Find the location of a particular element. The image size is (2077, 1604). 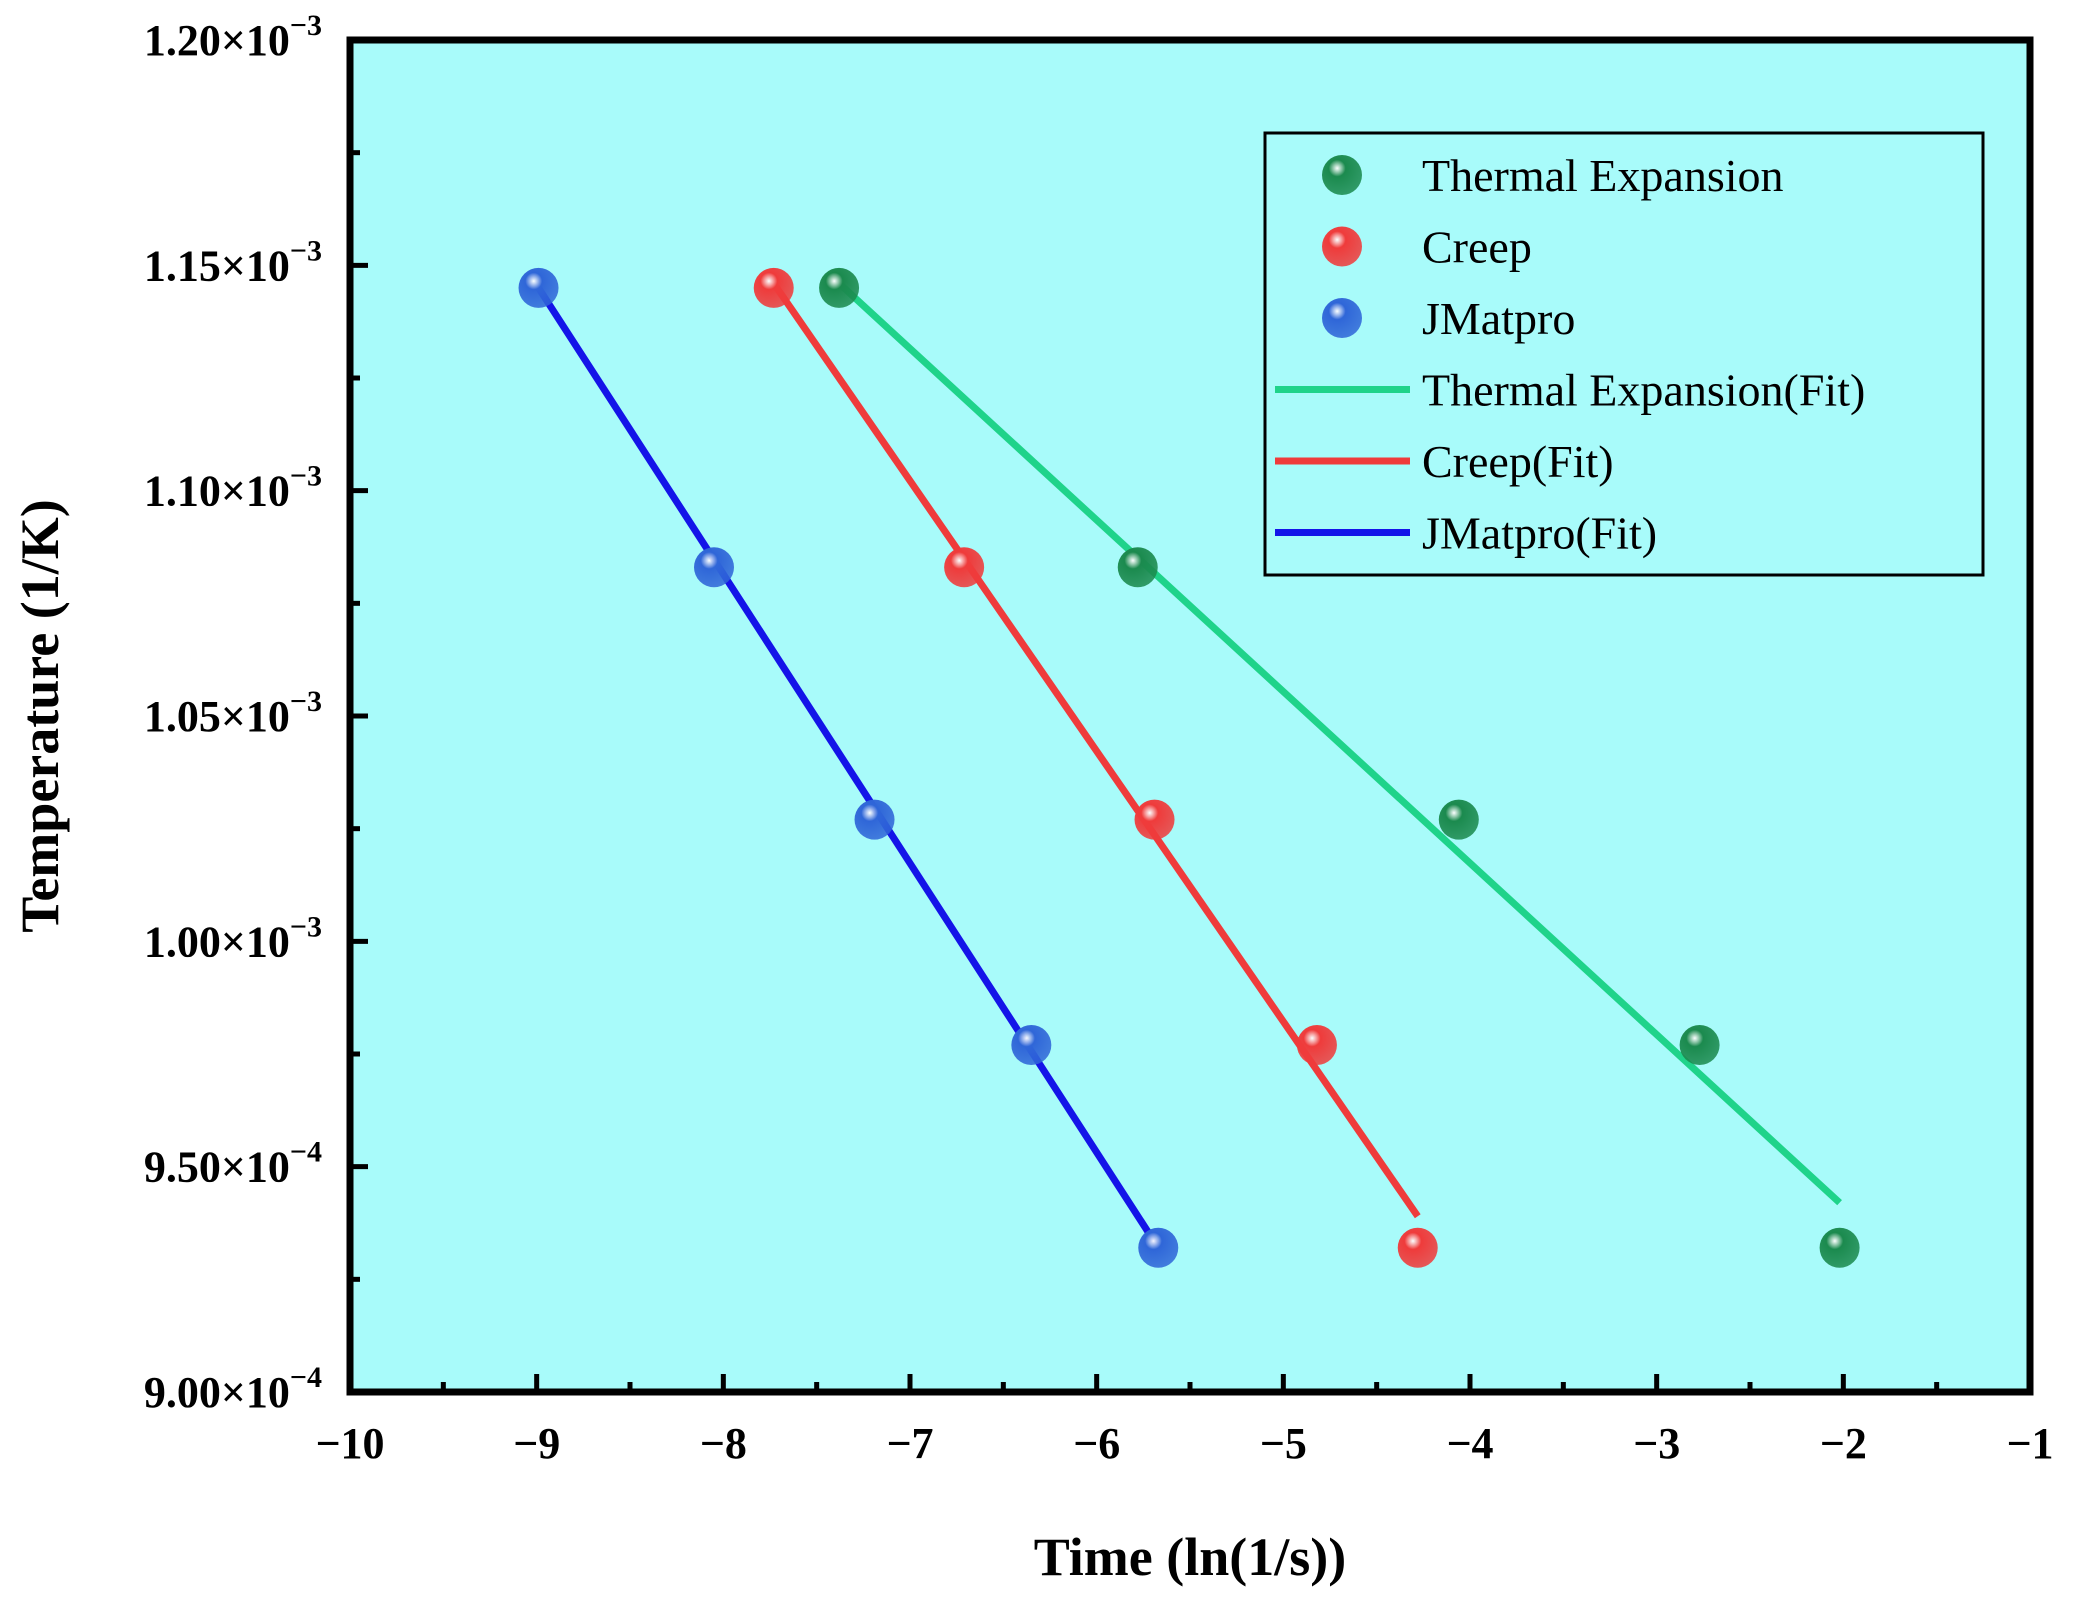

y-tick-label: 1.00×10⁻³ is located at coordinates (233, 938).